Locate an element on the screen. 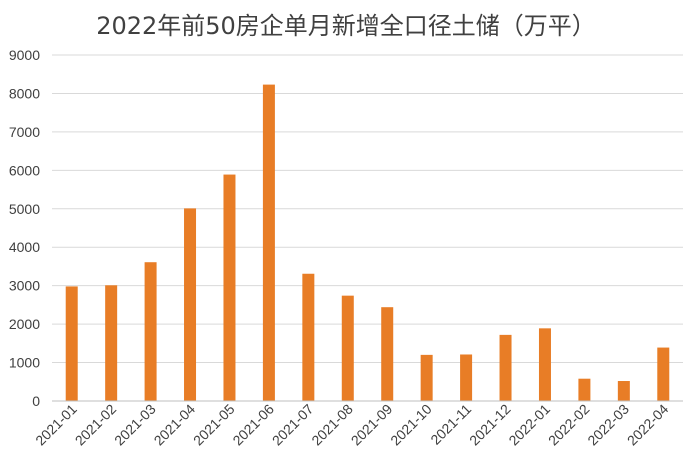 Image resolution: width=692 pixels, height=471 pixels. x-tick-label: 2021-11 is located at coordinates (450, 424).